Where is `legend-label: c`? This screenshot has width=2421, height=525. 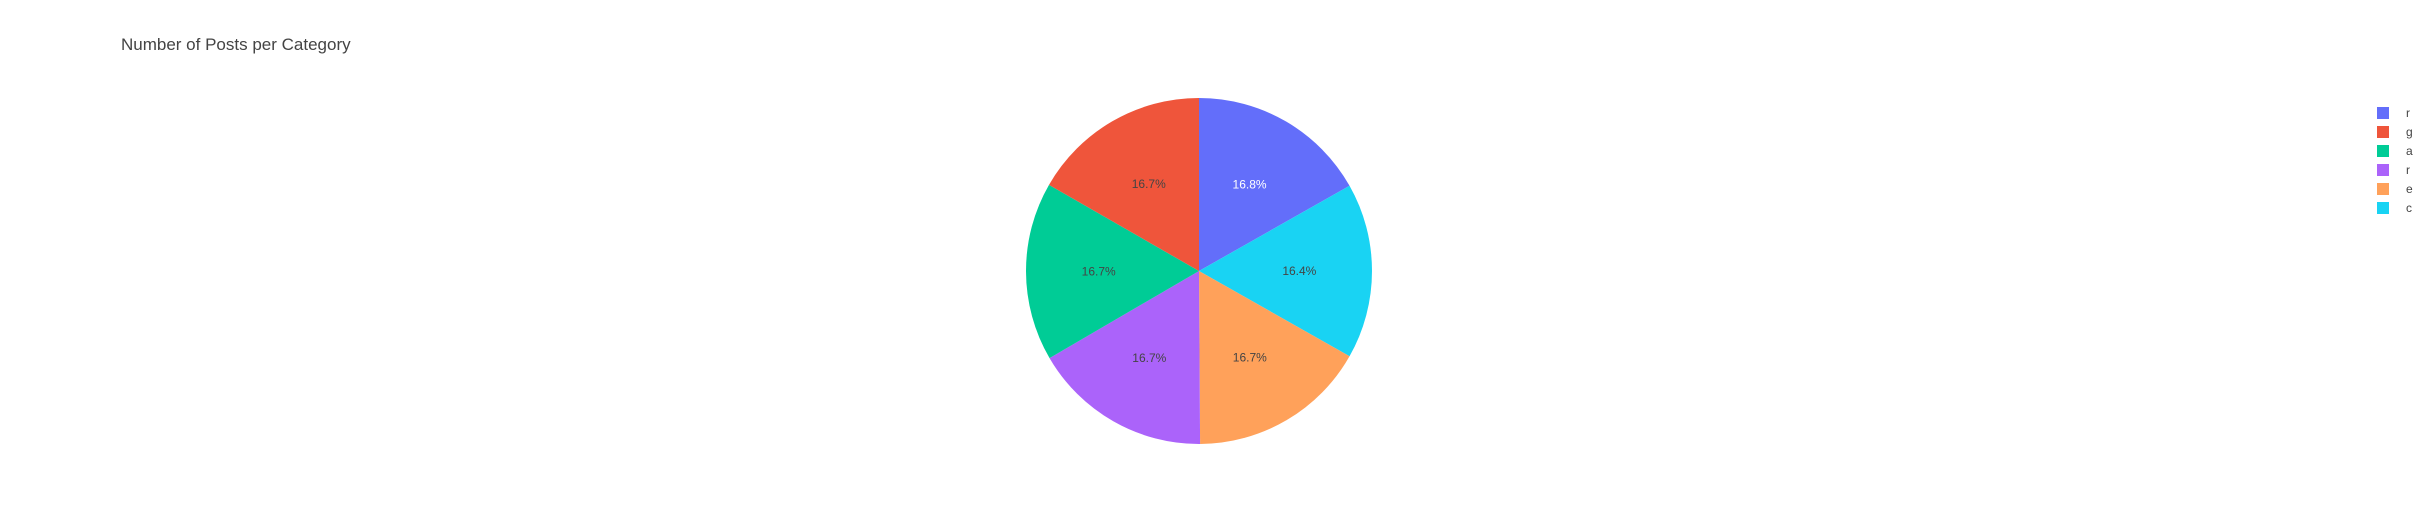 legend-label: c is located at coordinates (2409, 208).